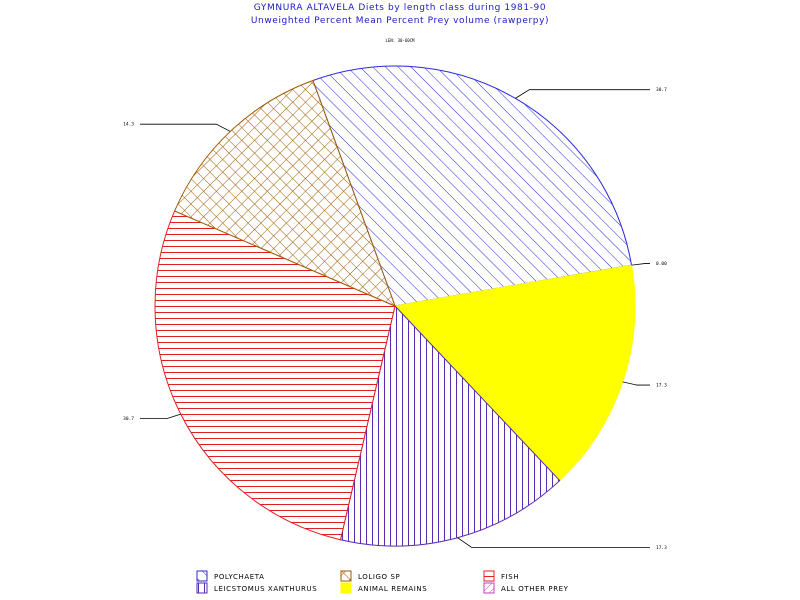 This screenshot has height=600, width=800. Describe the element at coordinates (379, 577) in the screenshot. I see `legend-label-loligo-sp: LOLIGO SP` at that location.